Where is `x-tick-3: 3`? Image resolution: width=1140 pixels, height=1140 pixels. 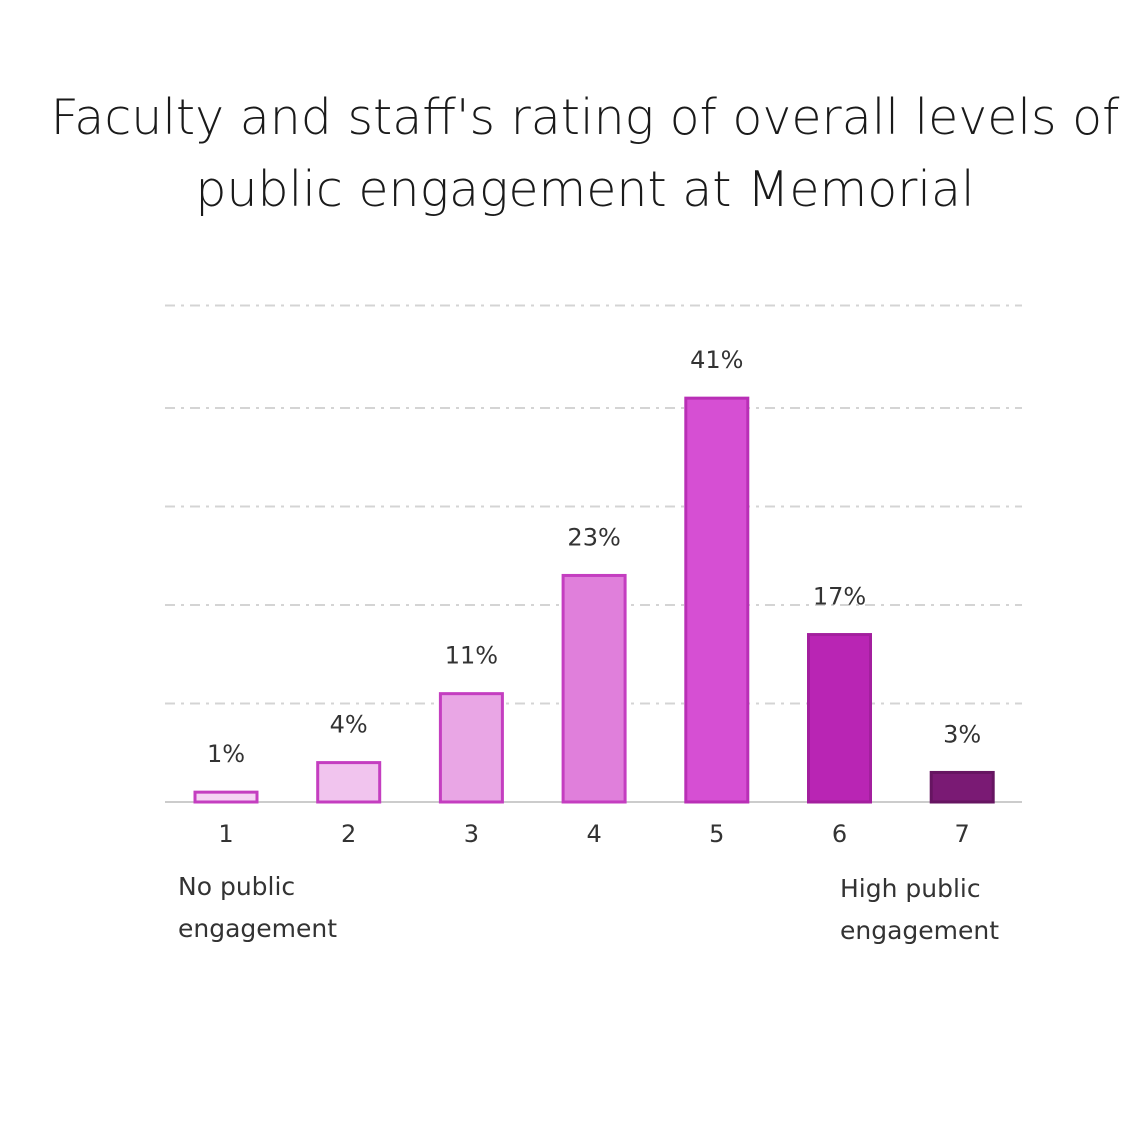 x-tick-3: 3 is located at coordinates (471, 834).